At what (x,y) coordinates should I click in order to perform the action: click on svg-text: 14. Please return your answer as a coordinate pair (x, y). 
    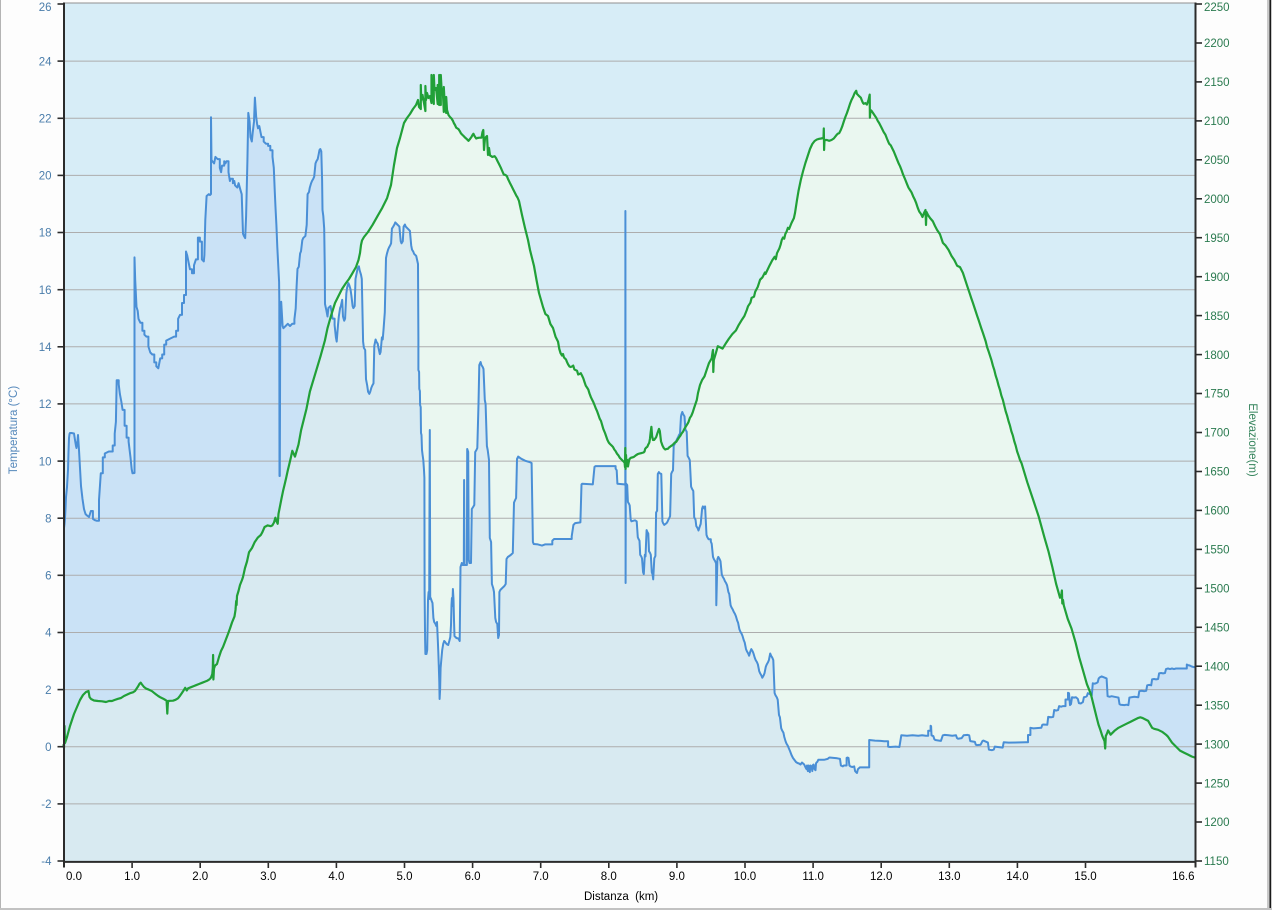
    Looking at the image, I should click on (45, 348).